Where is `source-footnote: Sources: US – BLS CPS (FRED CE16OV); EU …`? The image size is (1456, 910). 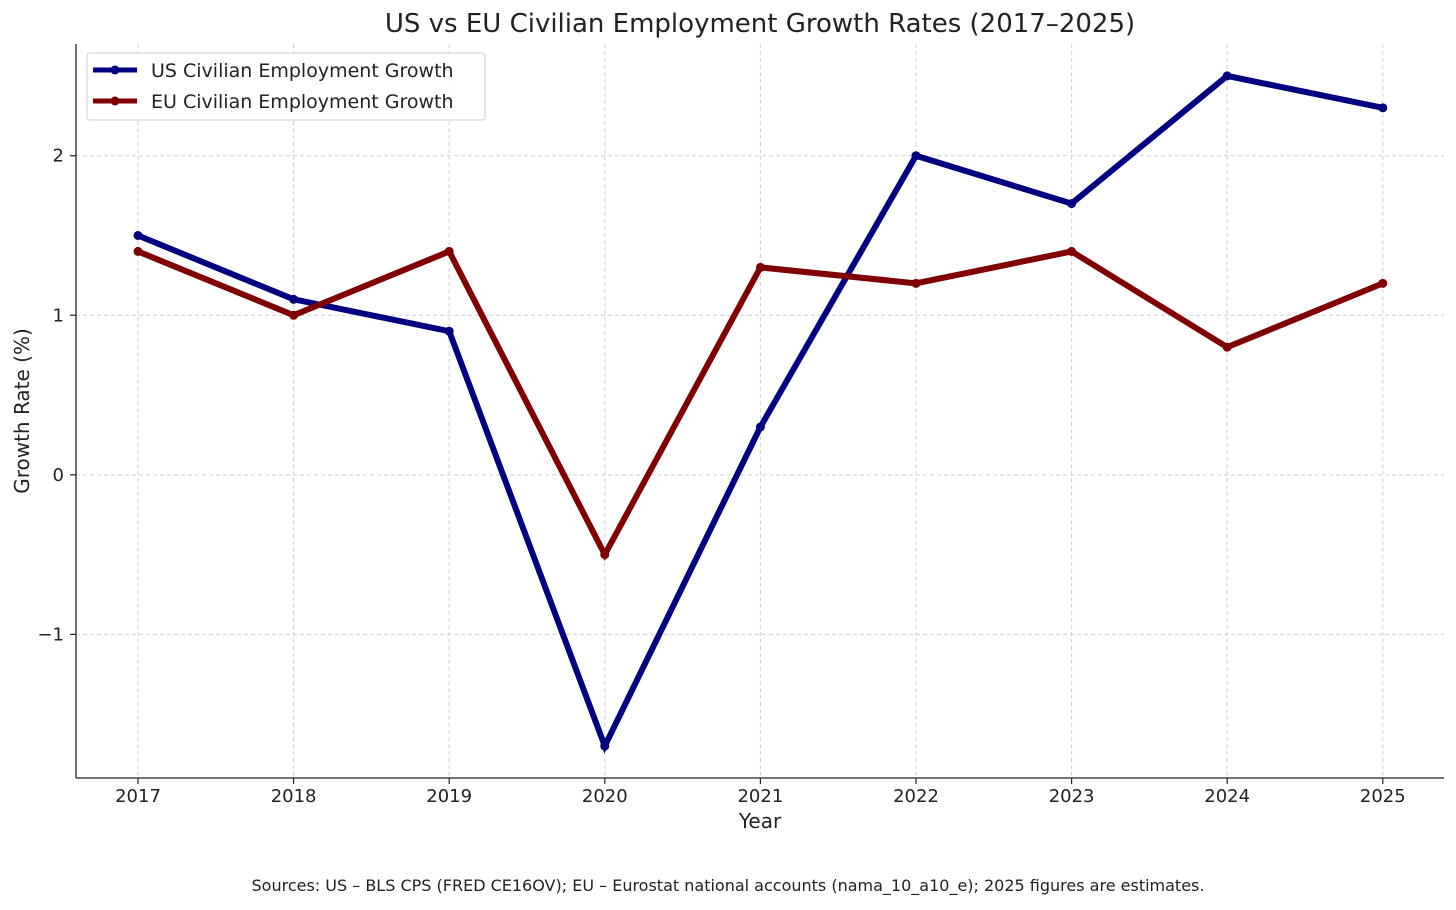
source-footnote: Sources: US – BLS CPS (FRED CE16OV); EU … is located at coordinates (728, 885).